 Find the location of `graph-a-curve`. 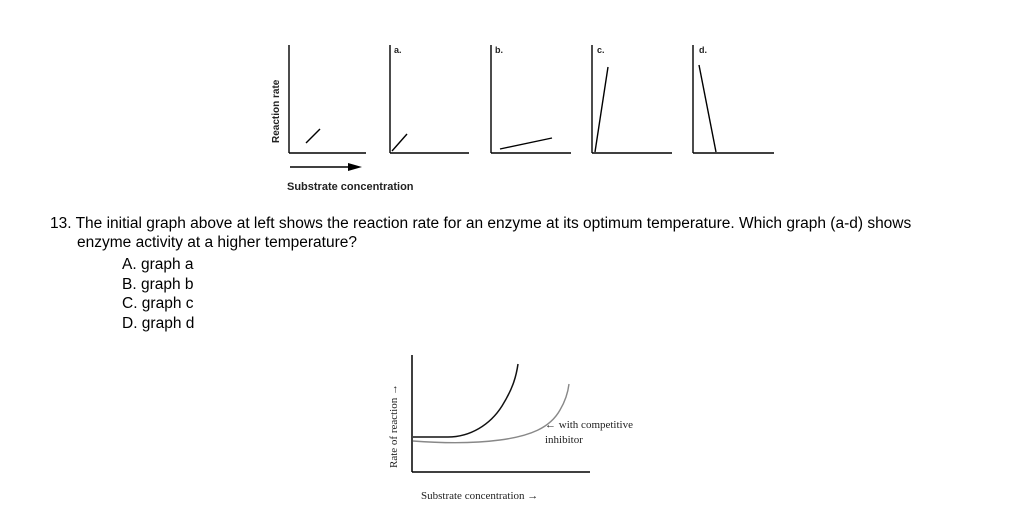

graph-a-curve is located at coordinates (399, 142).